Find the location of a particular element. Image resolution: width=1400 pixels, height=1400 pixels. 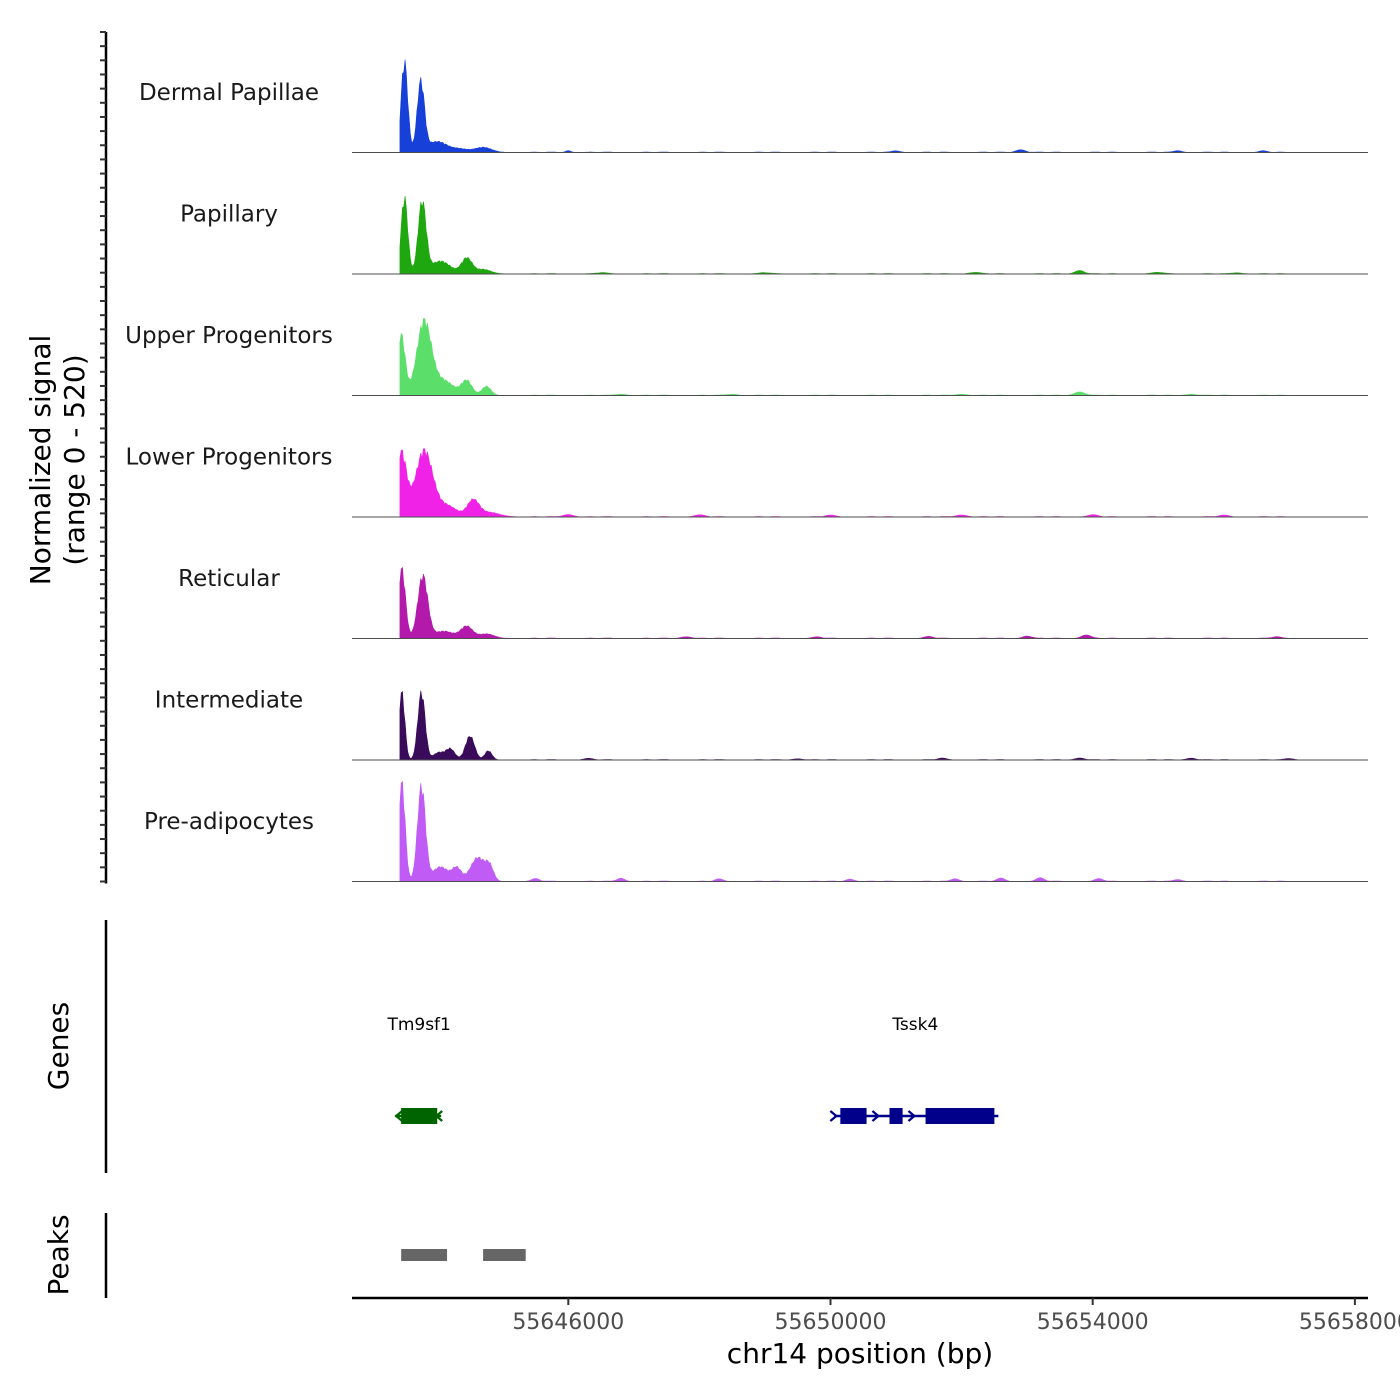

x-axis-title: chr14 position (bp) is located at coordinates (860, 1353).